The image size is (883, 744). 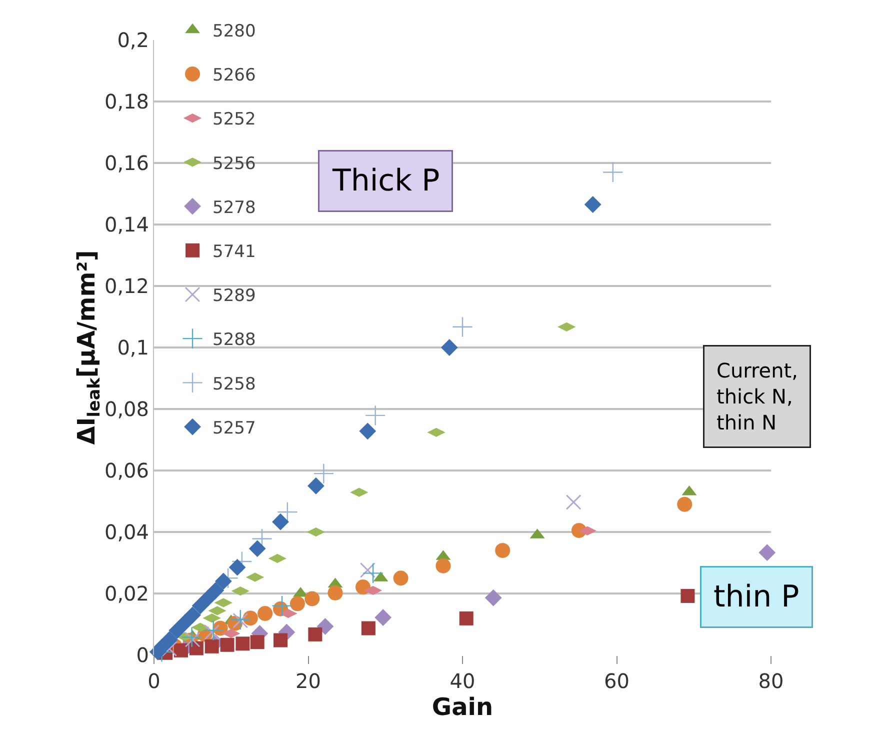 What do you see at coordinates (234, 340) in the screenshot?
I see `legend-label: 5288` at bounding box center [234, 340].